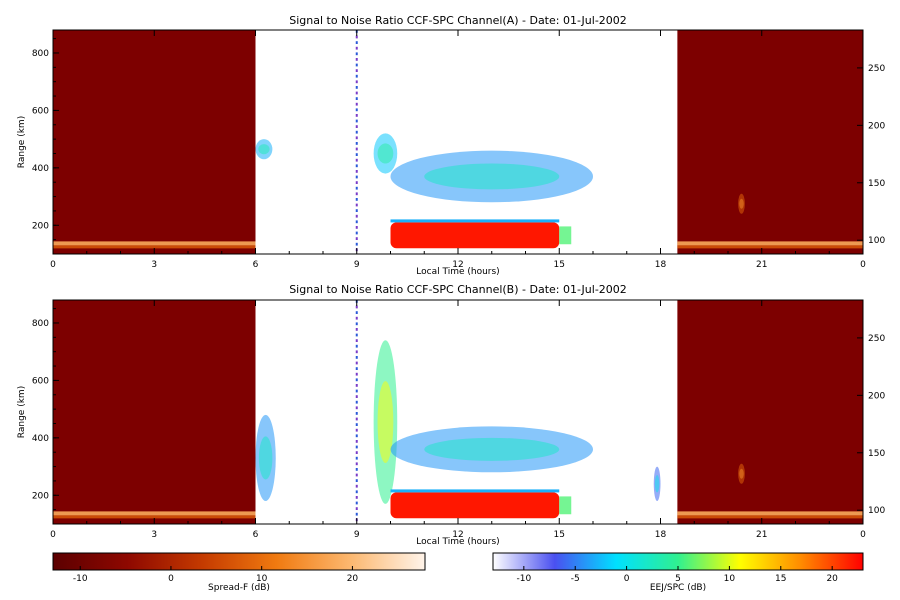 This screenshot has width=900, height=600. I want to click on x-tick-label: 21, so click(761, 535).